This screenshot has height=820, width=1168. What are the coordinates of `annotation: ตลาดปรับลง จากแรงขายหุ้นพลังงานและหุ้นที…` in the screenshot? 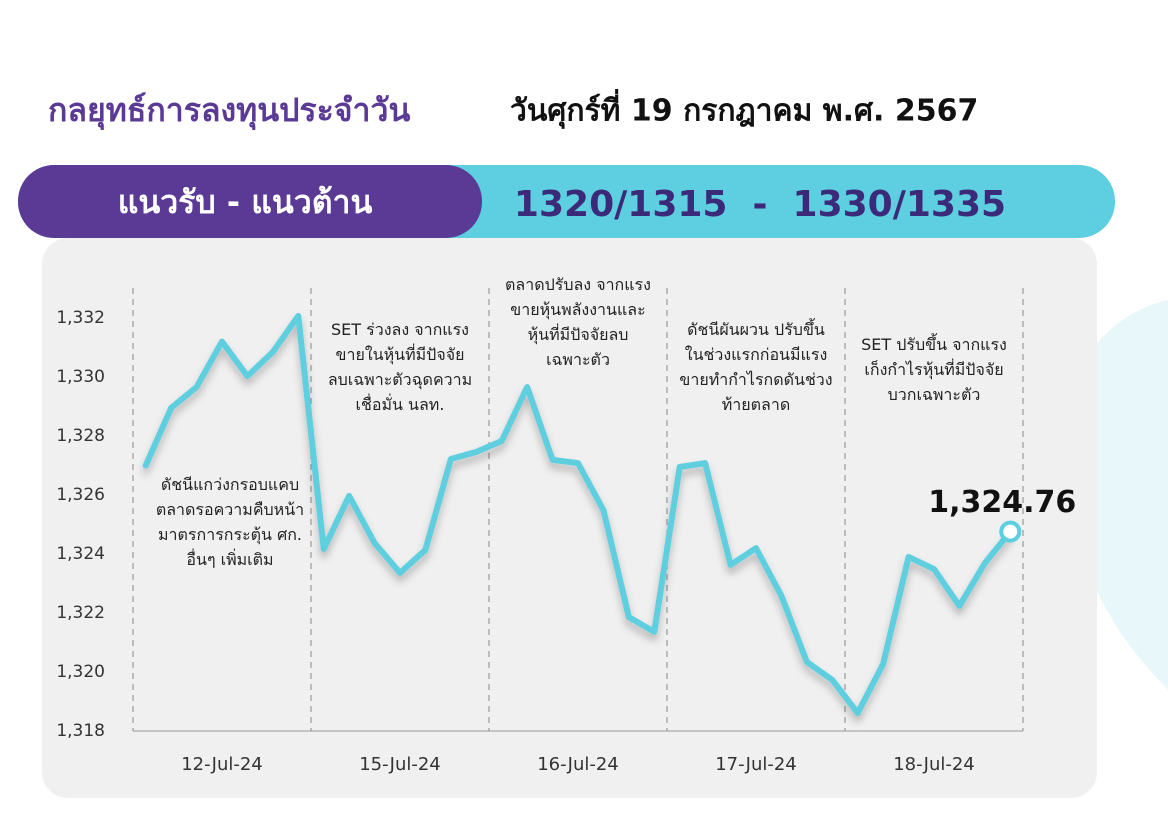 It's located at (578, 322).